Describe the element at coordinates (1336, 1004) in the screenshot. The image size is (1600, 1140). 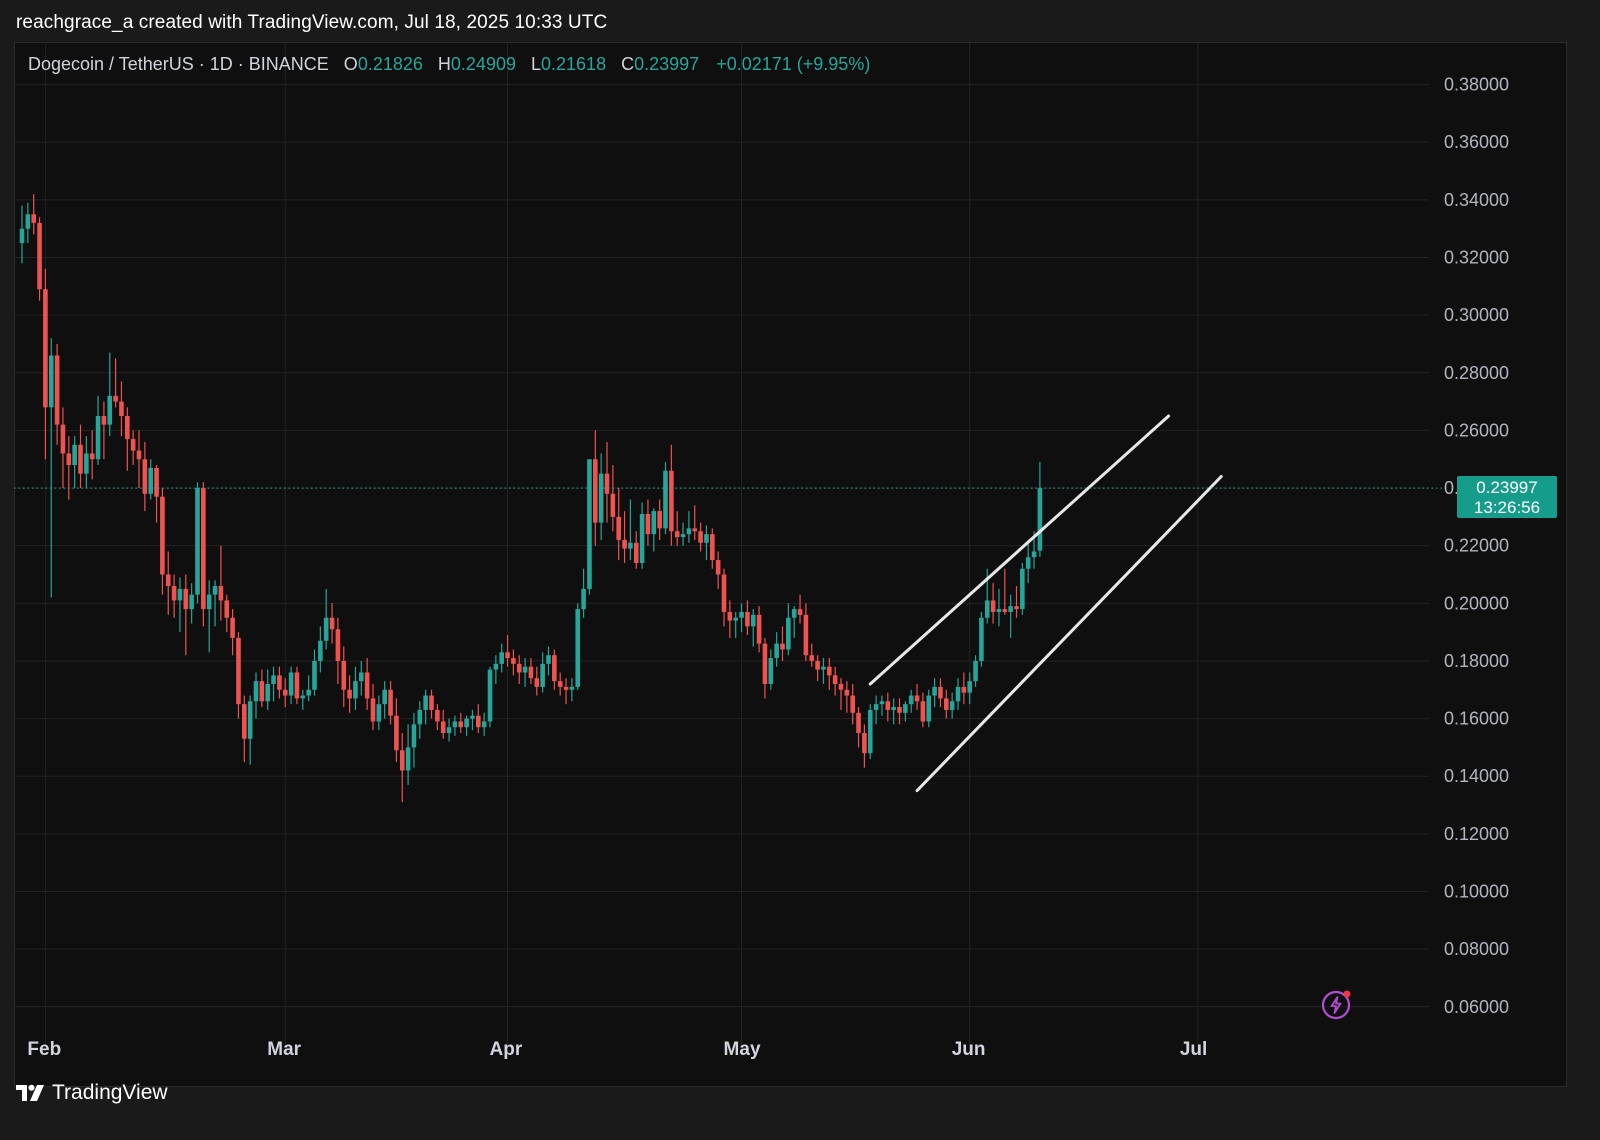
I see `lightning-bolt-icon` at that location.